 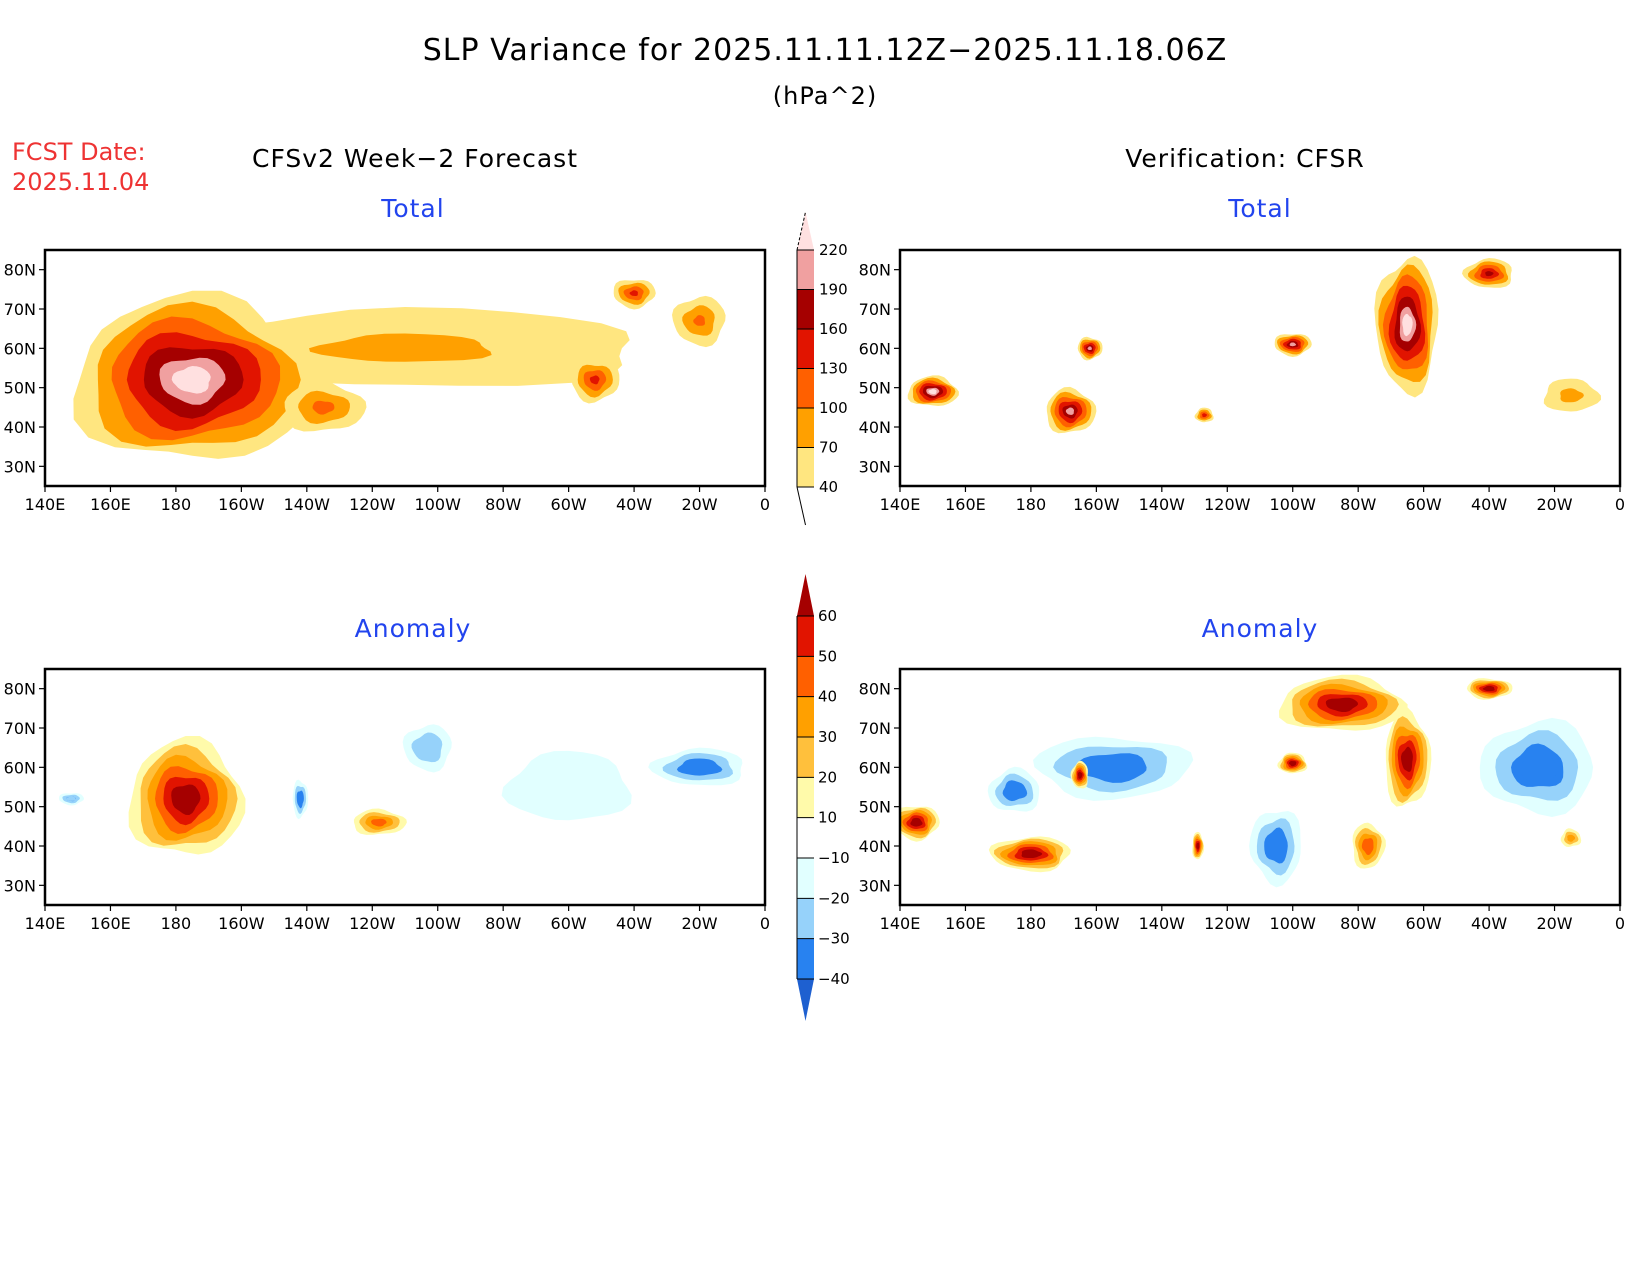 What do you see at coordinates (828, 448) in the screenshot?
I see `colorbar-label: 70` at bounding box center [828, 448].